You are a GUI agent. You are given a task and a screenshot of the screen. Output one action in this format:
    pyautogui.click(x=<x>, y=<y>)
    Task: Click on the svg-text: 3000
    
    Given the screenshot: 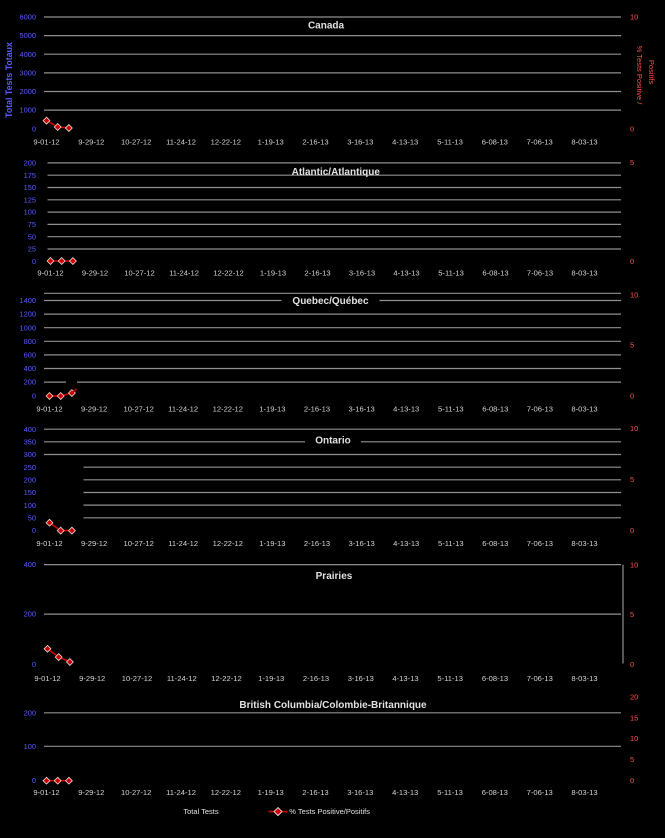 What is the action you would take?
    pyautogui.click(x=28, y=73)
    